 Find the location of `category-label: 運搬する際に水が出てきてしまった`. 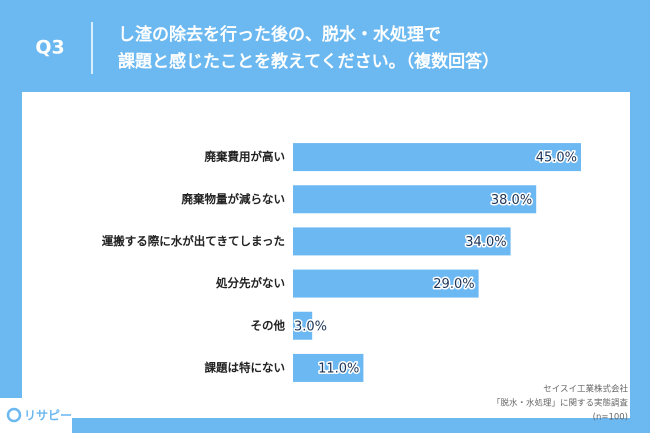

category-label: 運搬する際に水が出てきてしまった is located at coordinates (193, 241).